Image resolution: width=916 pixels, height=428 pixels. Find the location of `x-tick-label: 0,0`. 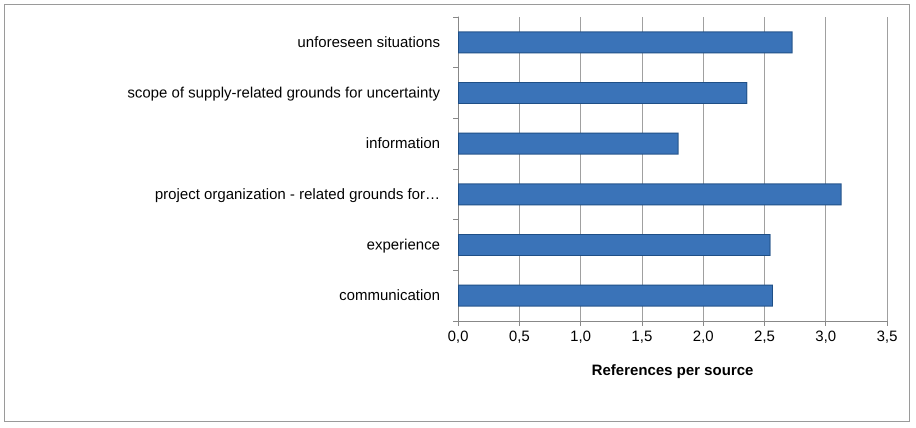

x-tick-label: 0,0 is located at coordinates (458, 336).